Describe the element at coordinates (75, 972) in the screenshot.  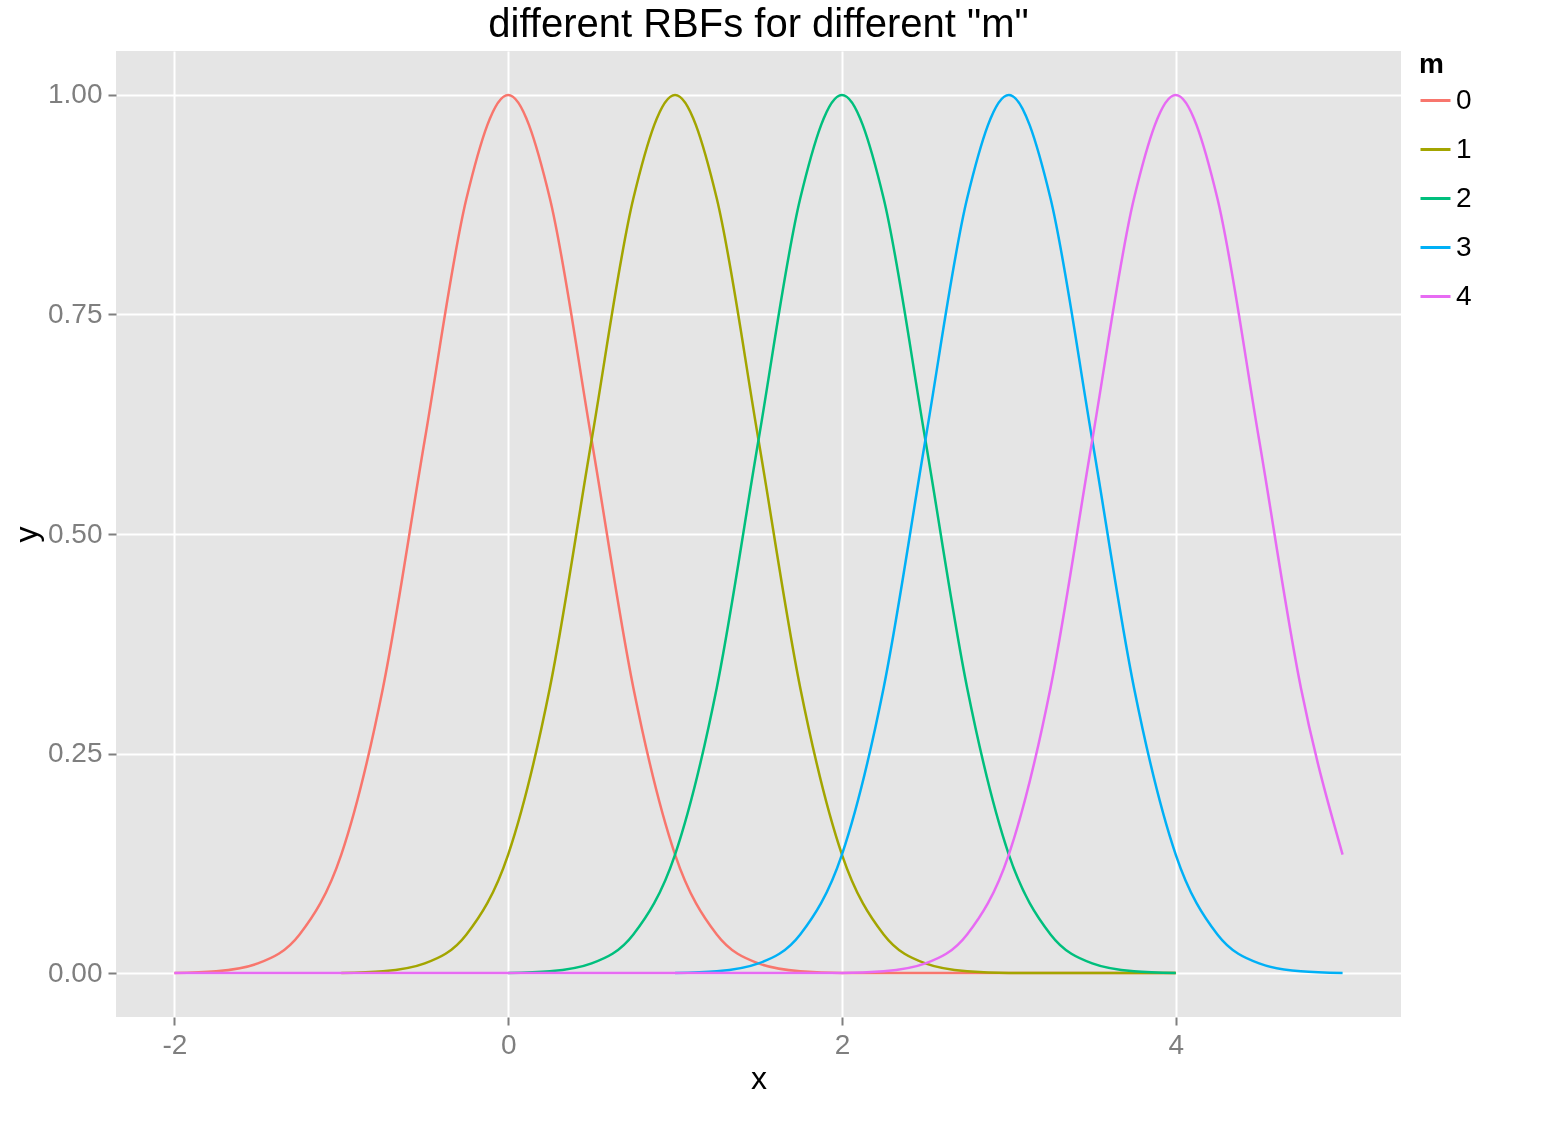
I see `y-tick-label: 0.00` at that location.